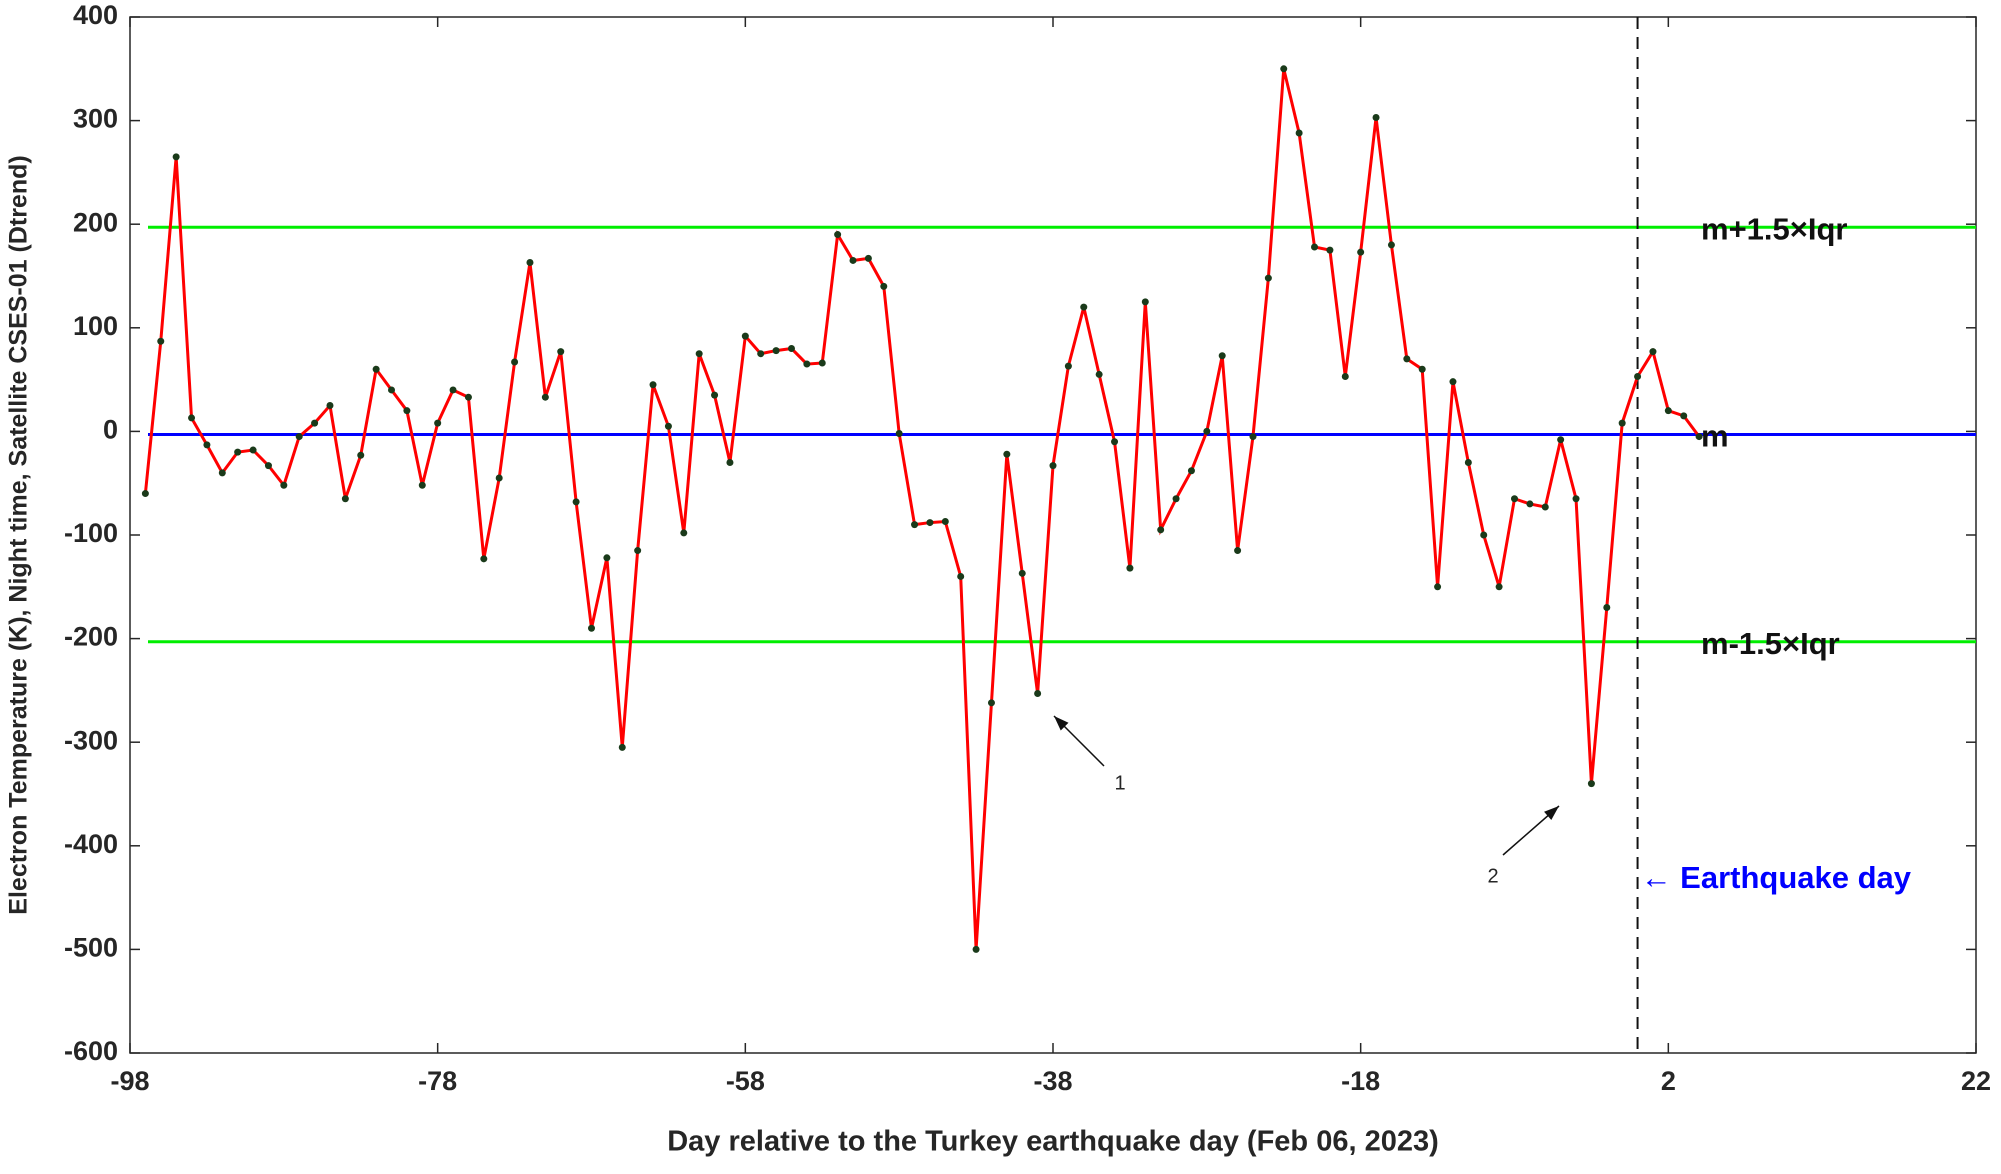 This screenshot has width=2001, height=1174. Describe the element at coordinates (745, 1081) in the screenshot. I see `x-tick-label: -58` at that location.